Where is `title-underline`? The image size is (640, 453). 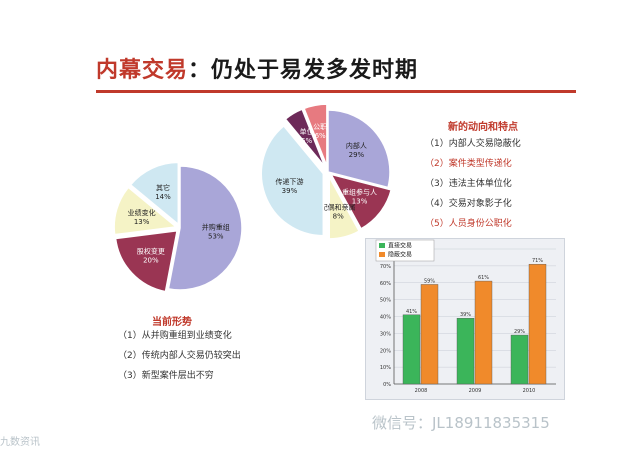 title-underline is located at coordinates (336, 91).